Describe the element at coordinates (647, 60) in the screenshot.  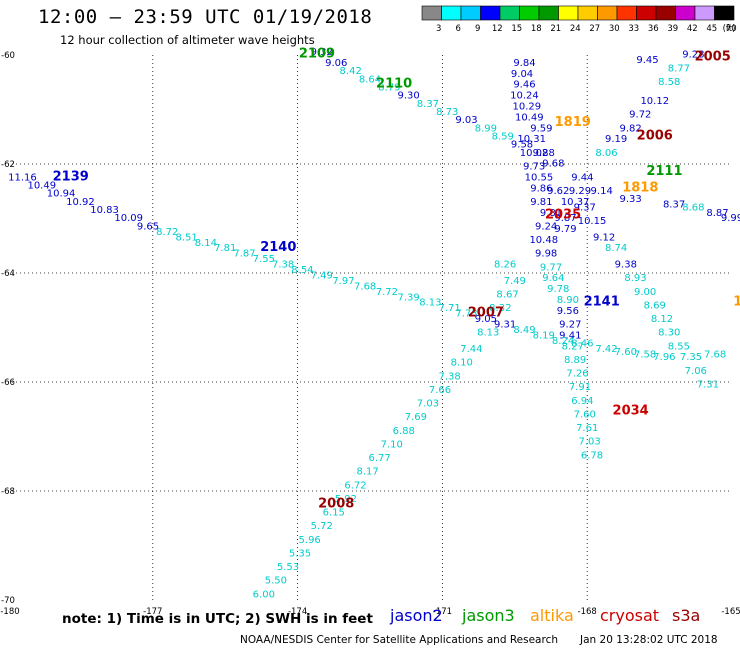
I see `wave-height-label: 9.45` at that location.